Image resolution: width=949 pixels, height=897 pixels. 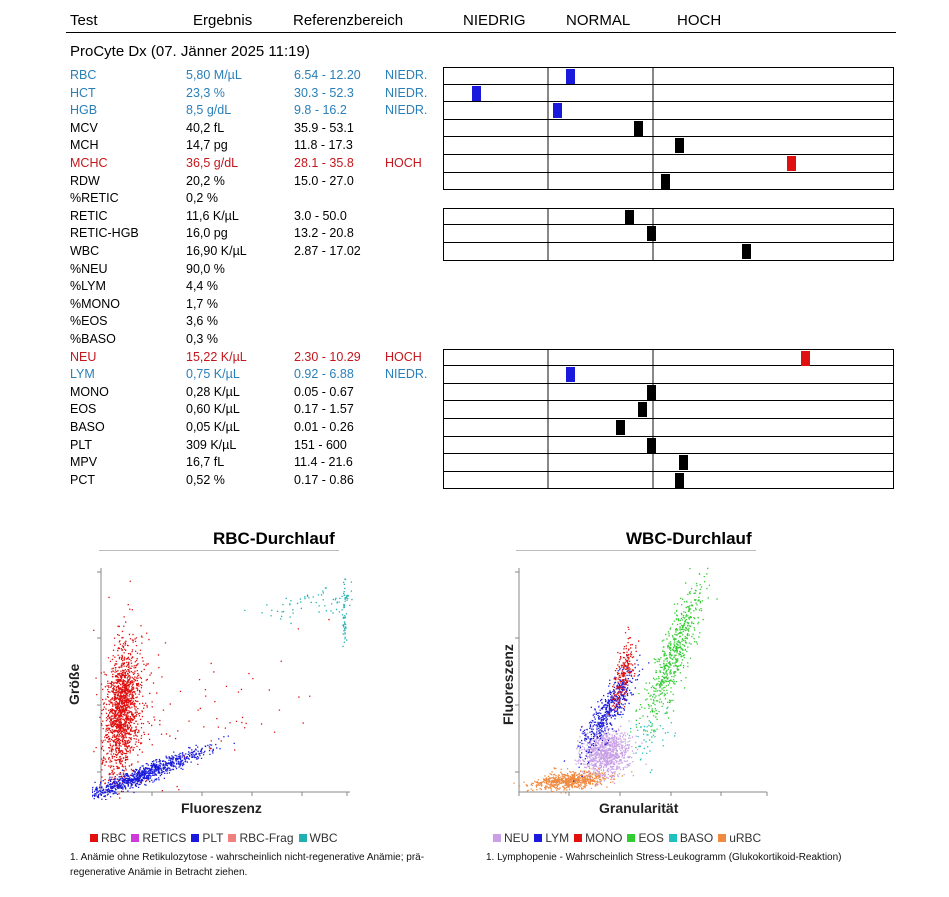 What do you see at coordinates (89, 163) in the screenshot?
I see `test-name: MCHC` at bounding box center [89, 163].